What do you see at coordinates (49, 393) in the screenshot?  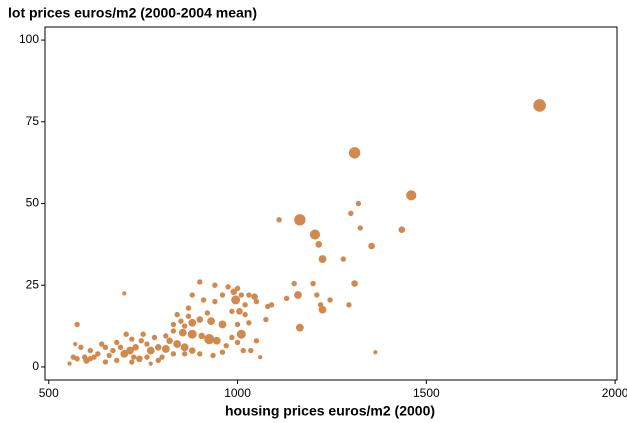 I see `x-tick-label: 500` at bounding box center [49, 393].